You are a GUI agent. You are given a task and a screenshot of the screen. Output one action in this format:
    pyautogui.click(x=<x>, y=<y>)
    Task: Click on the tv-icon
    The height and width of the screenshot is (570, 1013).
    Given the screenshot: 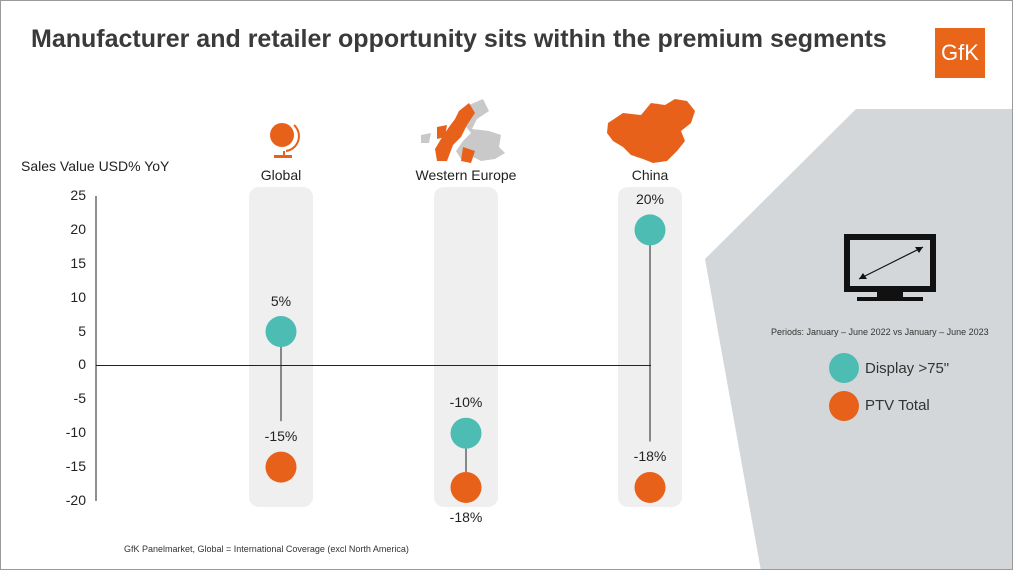 What is the action you would take?
    pyautogui.click(x=890, y=267)
    